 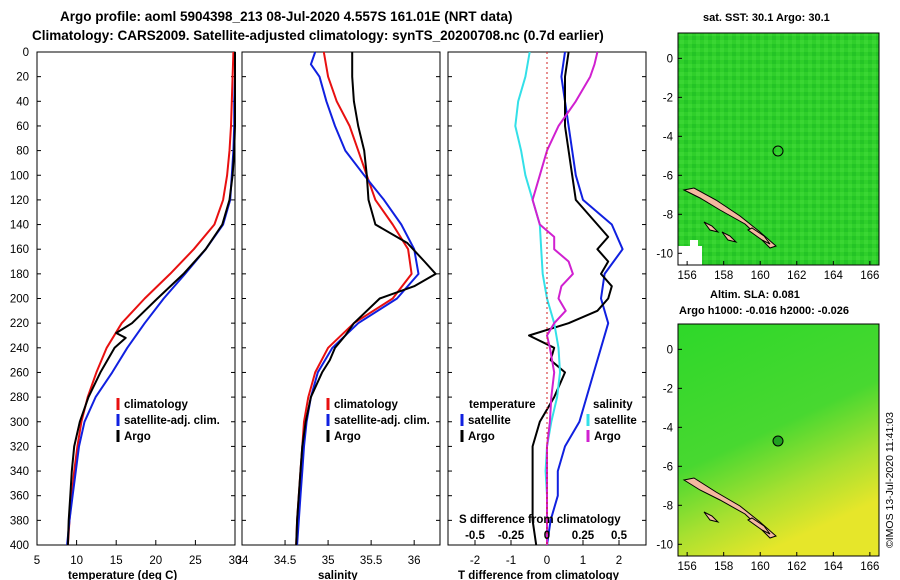 I want to click on depth-tick-label: 320, so click(x=19, y=447).